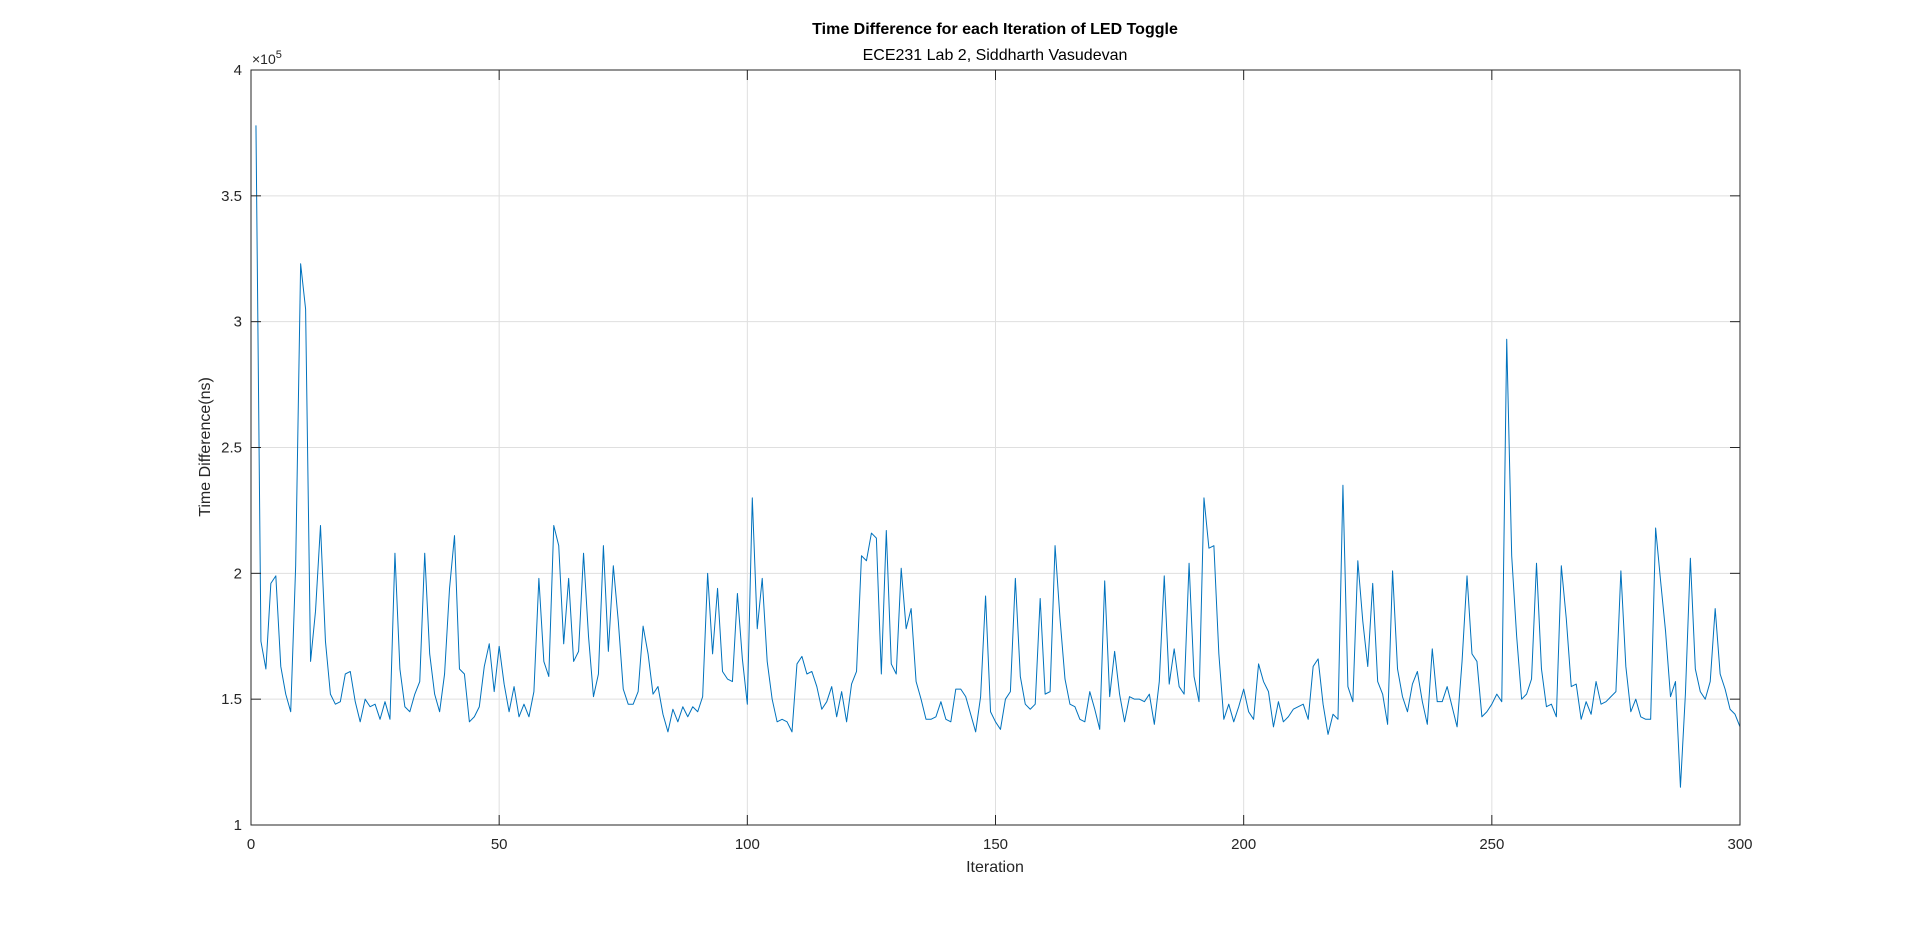 This screenshot has height=926, width=1920. Describe the element at coordinates (1739, 844) in the screenshot. I see `x-tick-label: 300` at that location.